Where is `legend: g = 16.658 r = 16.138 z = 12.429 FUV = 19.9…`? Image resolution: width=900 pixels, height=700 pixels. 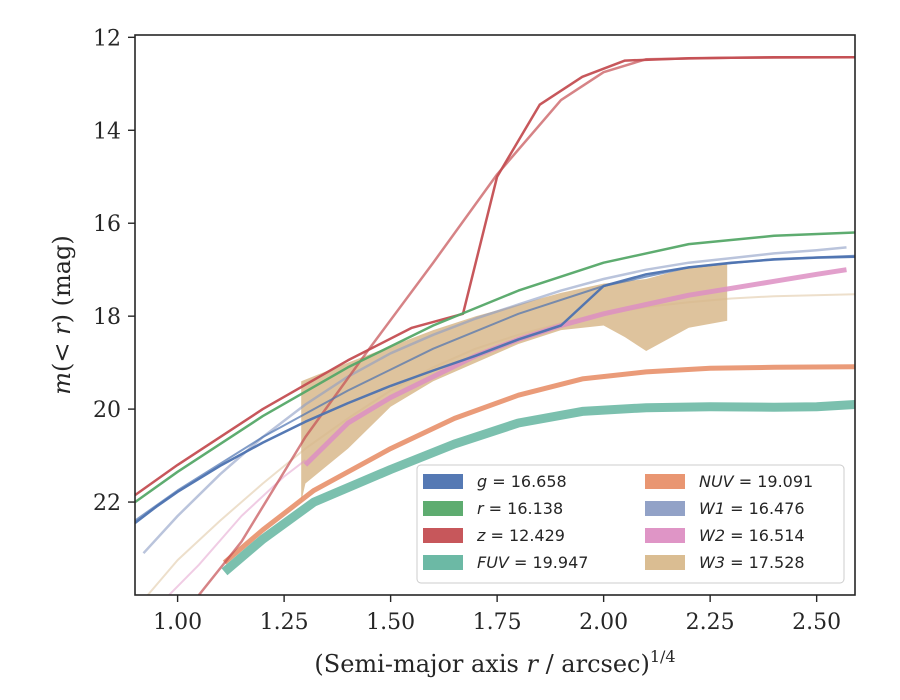
legend: g = 16.658 r = 16.138 z = 12.429 FUV = 19.9… is located at coordinates (630, 524).